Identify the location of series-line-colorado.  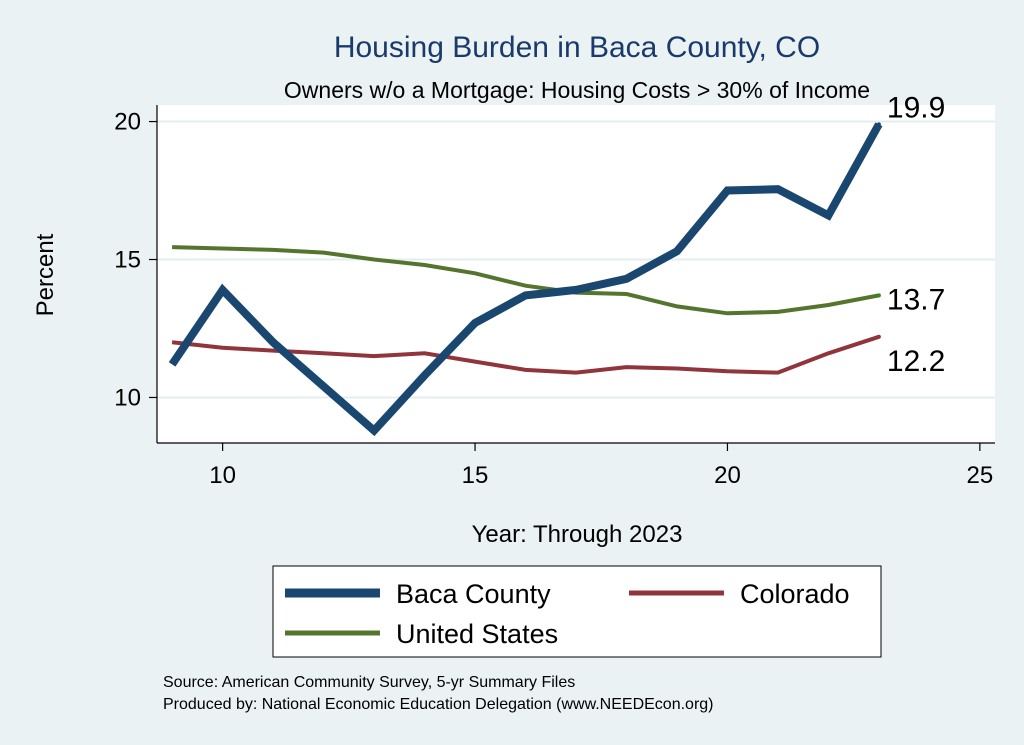
(525, 354).